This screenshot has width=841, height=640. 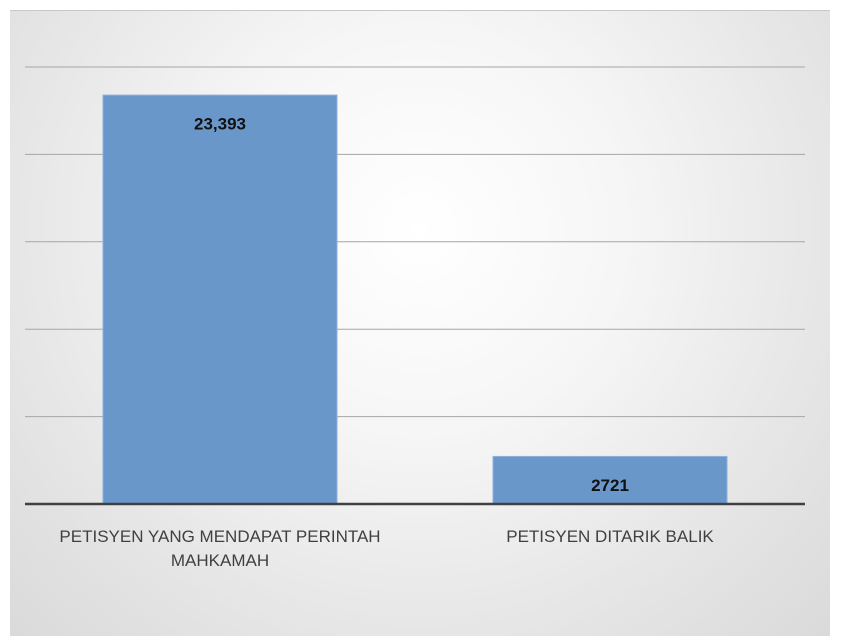 I want to click on bar, so click(x=610, y=480).